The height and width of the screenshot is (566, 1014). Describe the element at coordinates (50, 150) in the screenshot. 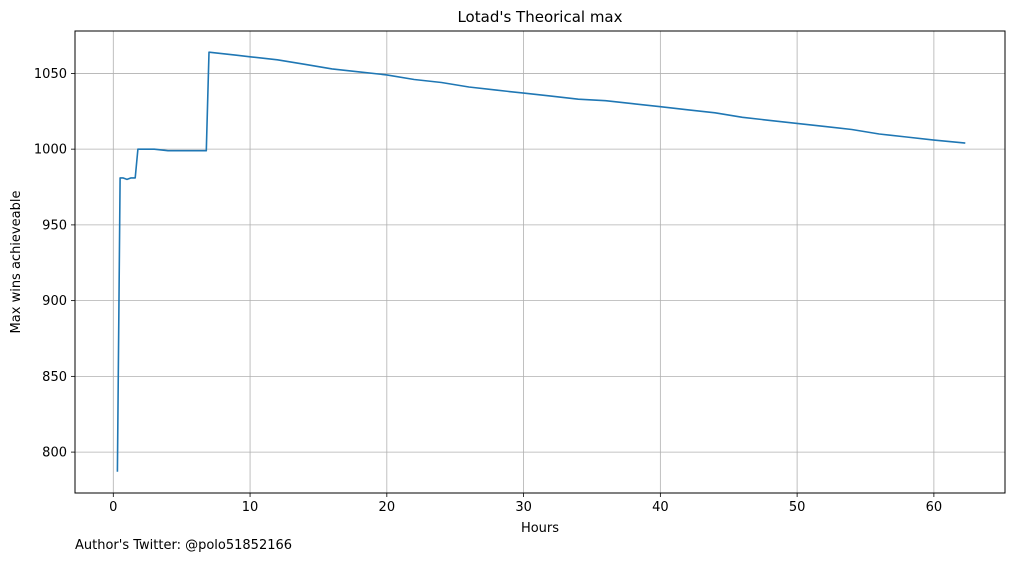

I see `y-tick-label: 1000` at that location.